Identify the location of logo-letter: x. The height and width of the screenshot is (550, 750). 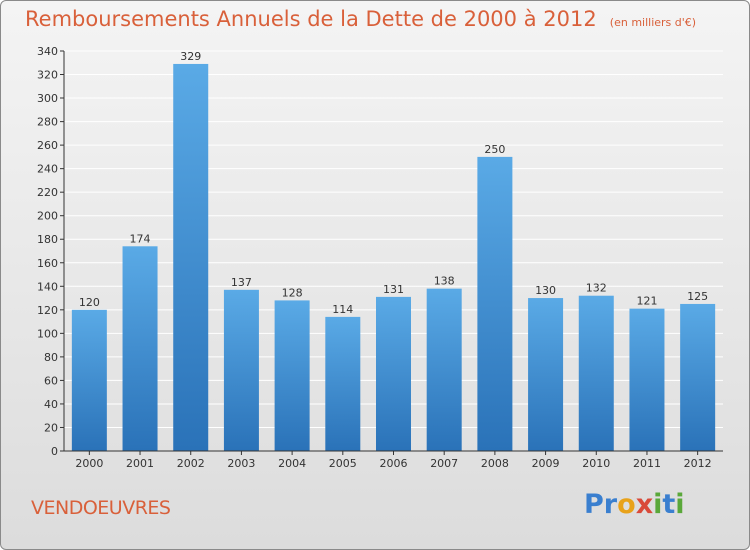
(644, 504).